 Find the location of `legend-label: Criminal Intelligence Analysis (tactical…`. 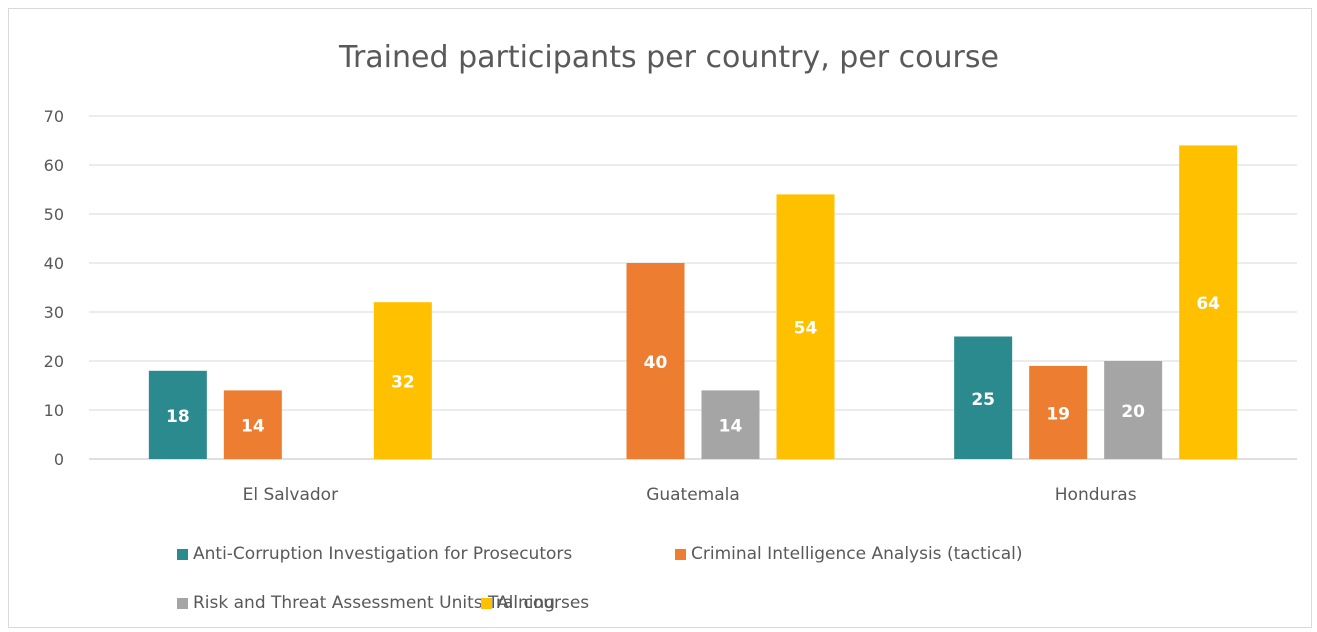

legend-label: Criminal Intelligence Analysis (tactical… is located at coordinates (857, 554).